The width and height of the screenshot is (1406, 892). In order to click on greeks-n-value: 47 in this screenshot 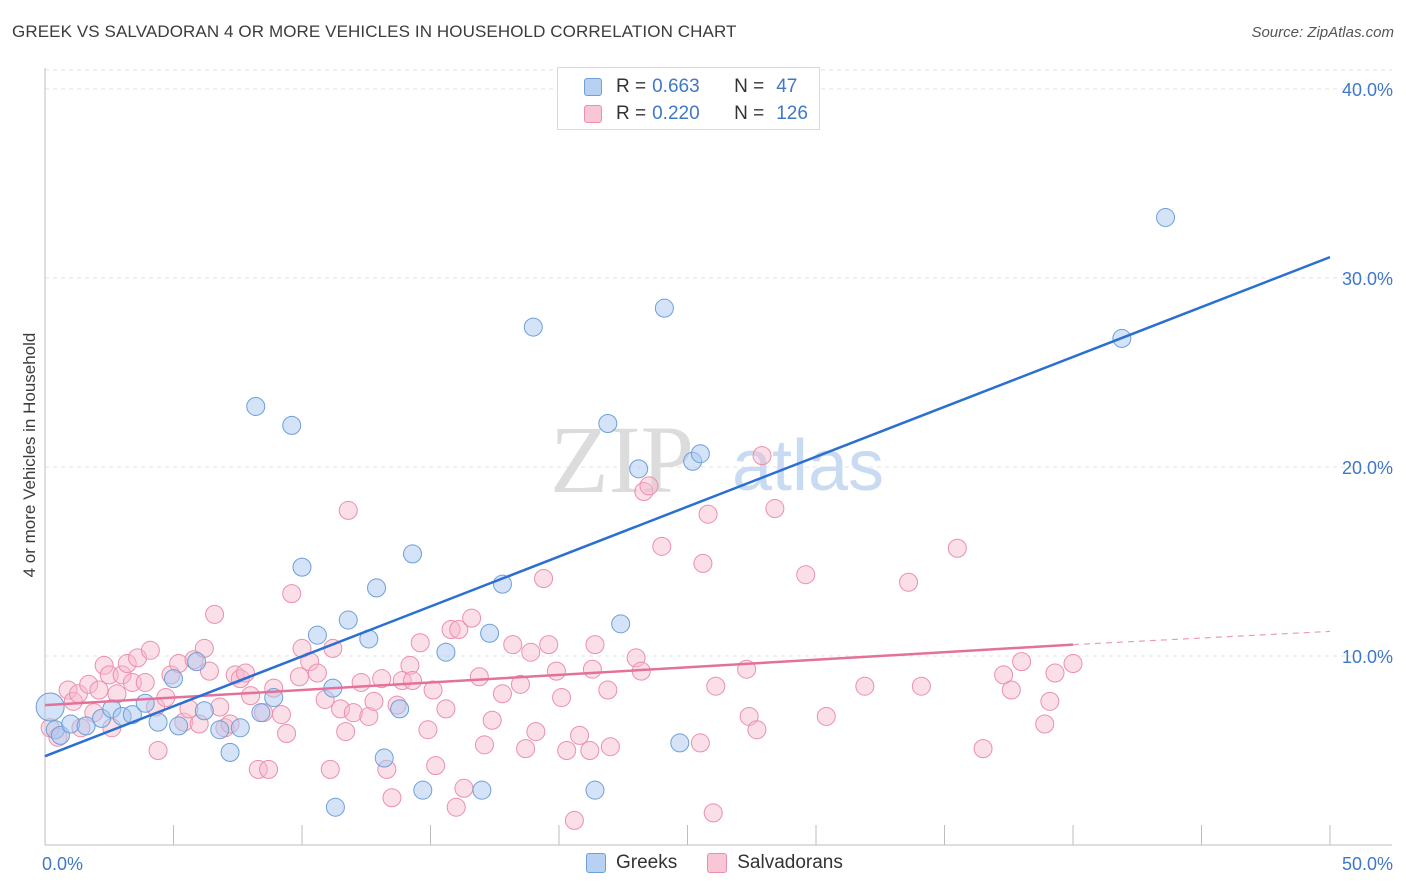, I will do `click(787, 86)`.